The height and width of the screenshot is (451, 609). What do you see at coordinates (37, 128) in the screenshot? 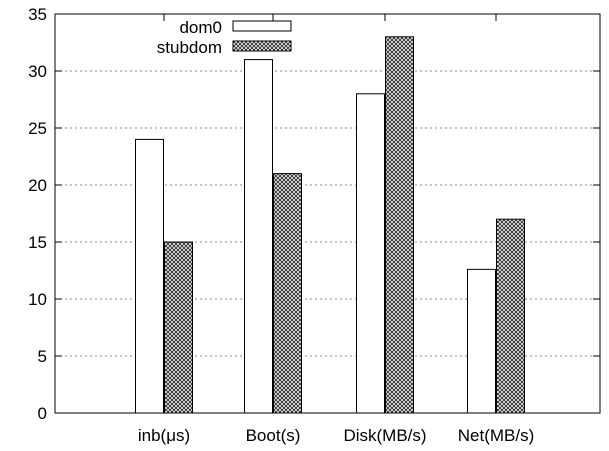
I see `y-tick-label: 25` at bounding box center [37, 128].